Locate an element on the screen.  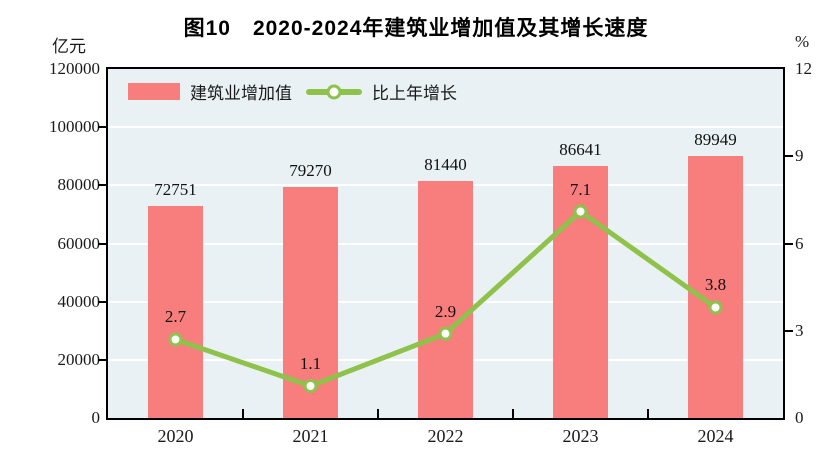
gridline is located at coordinates (445, 127).